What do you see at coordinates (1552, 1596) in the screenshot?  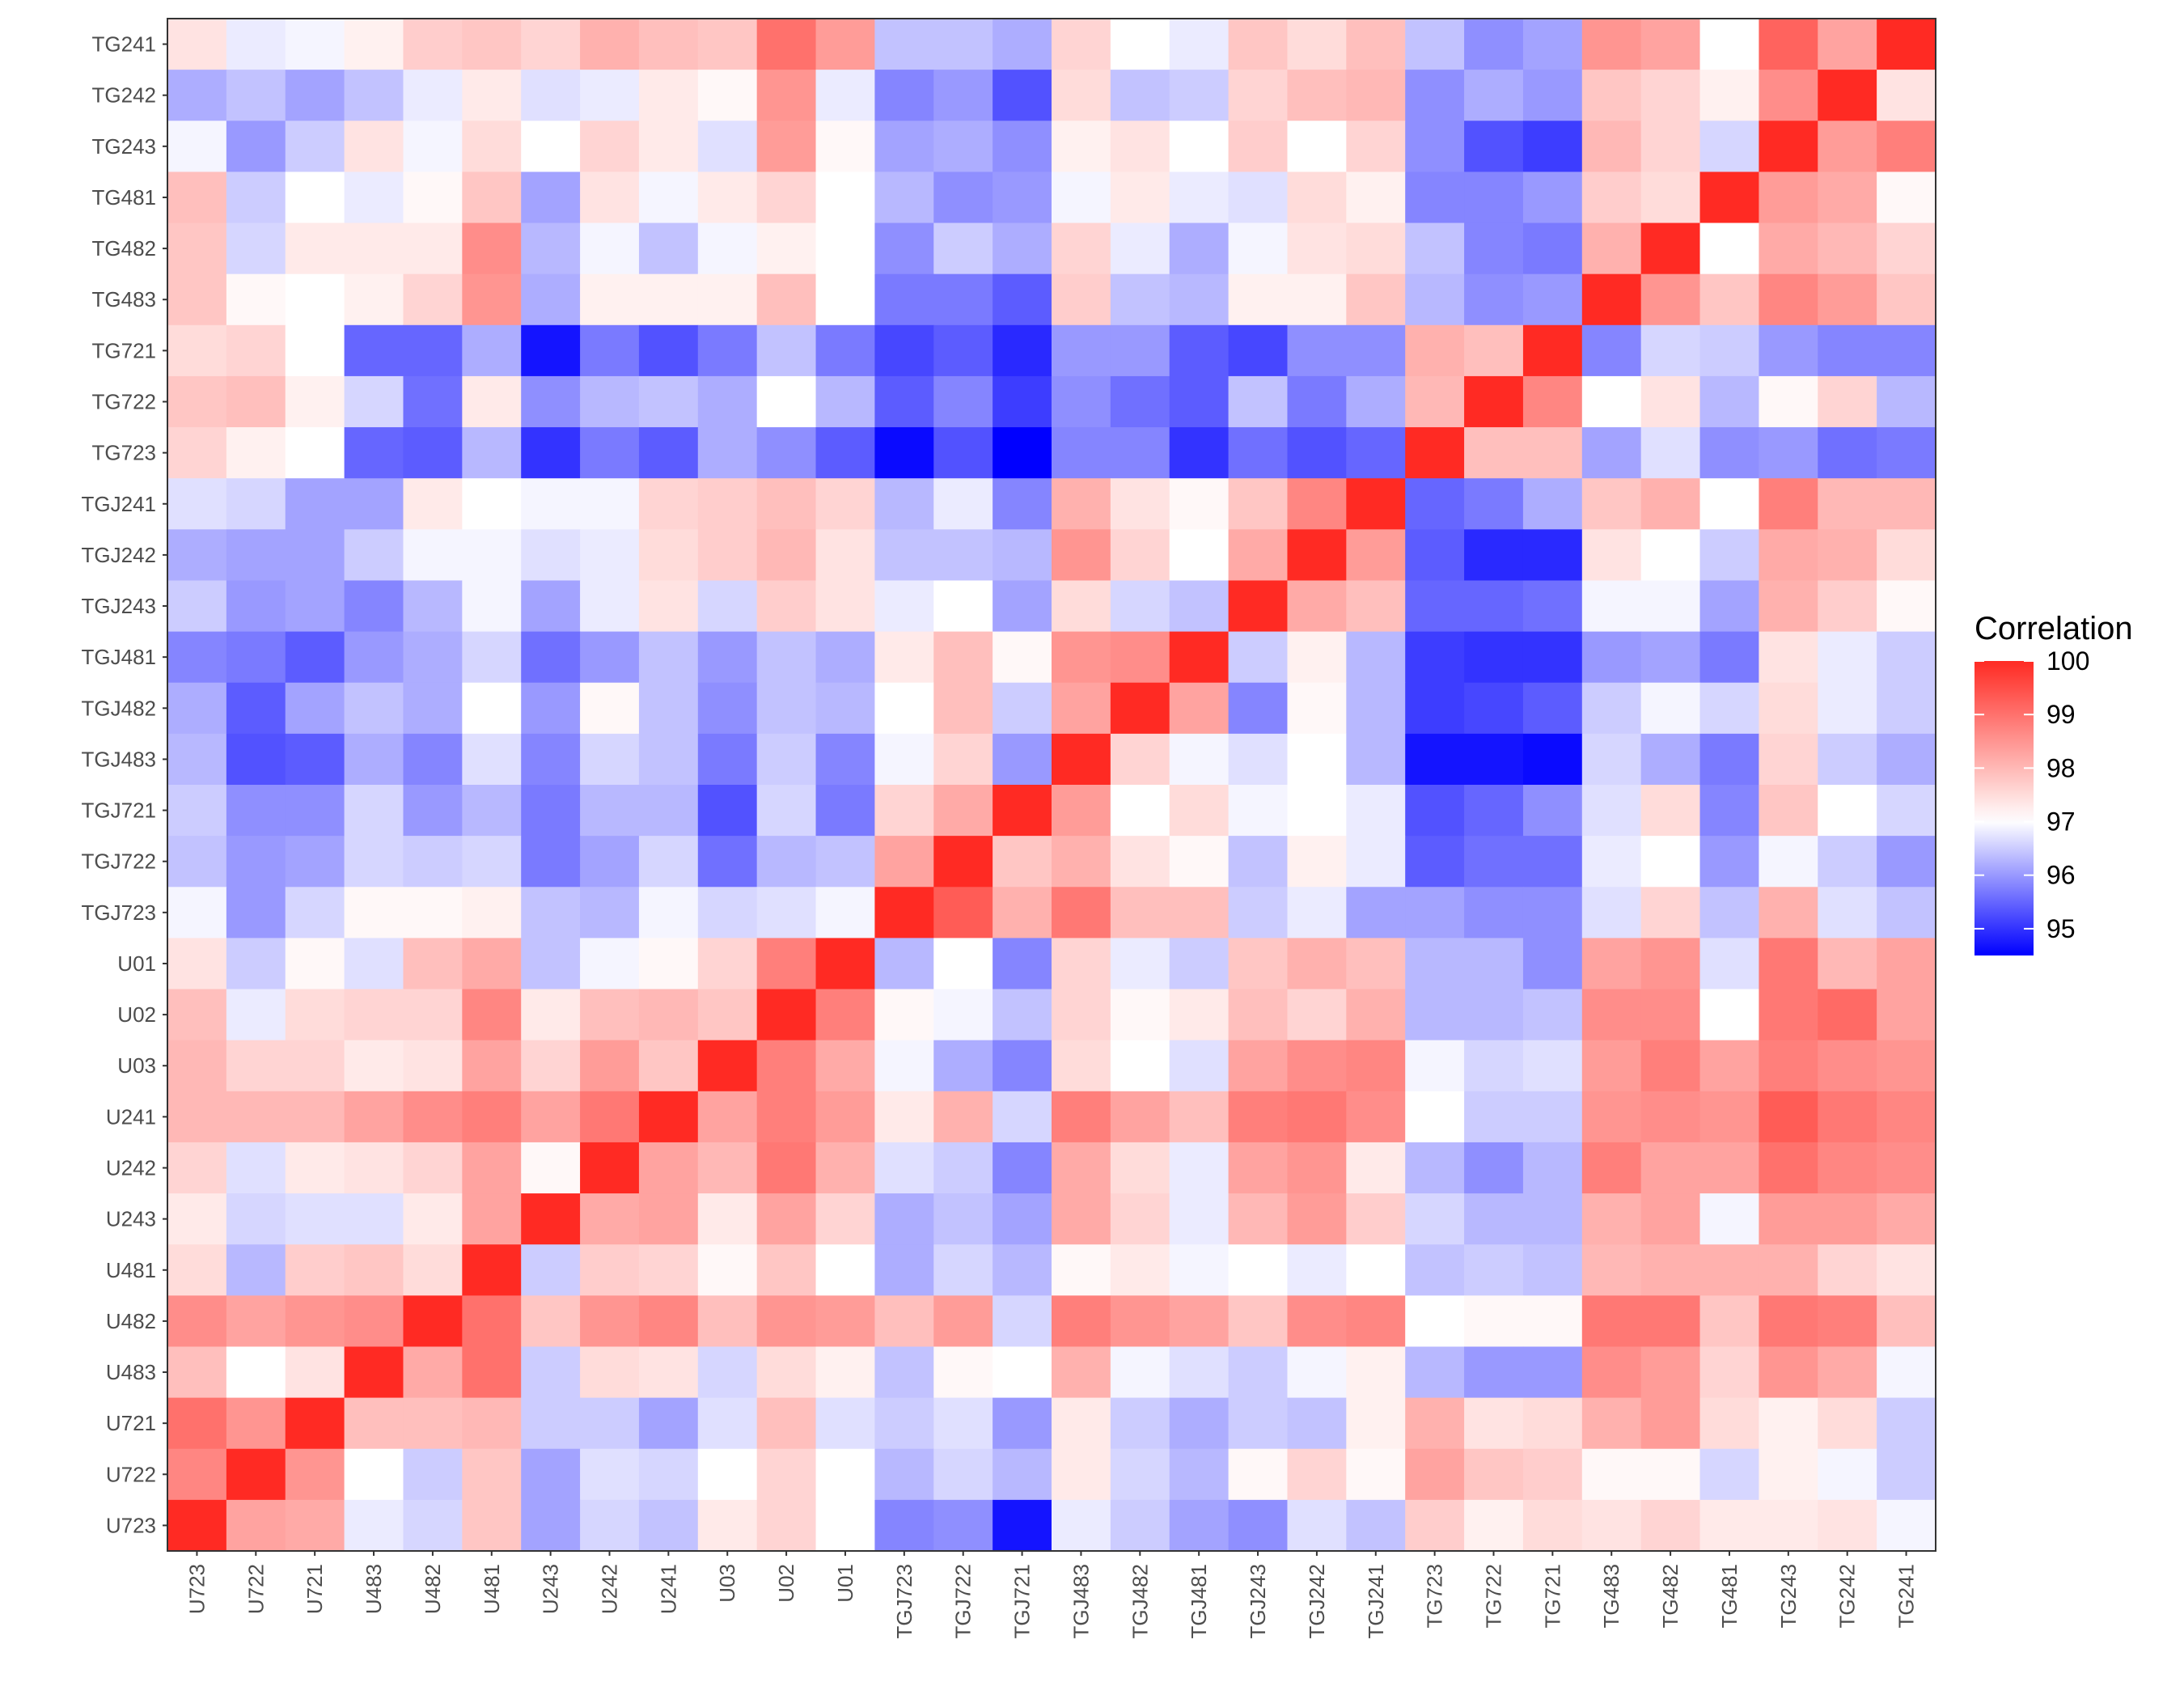 I see `x-tick-label: TG721` at bounding box center [1552, 1596].